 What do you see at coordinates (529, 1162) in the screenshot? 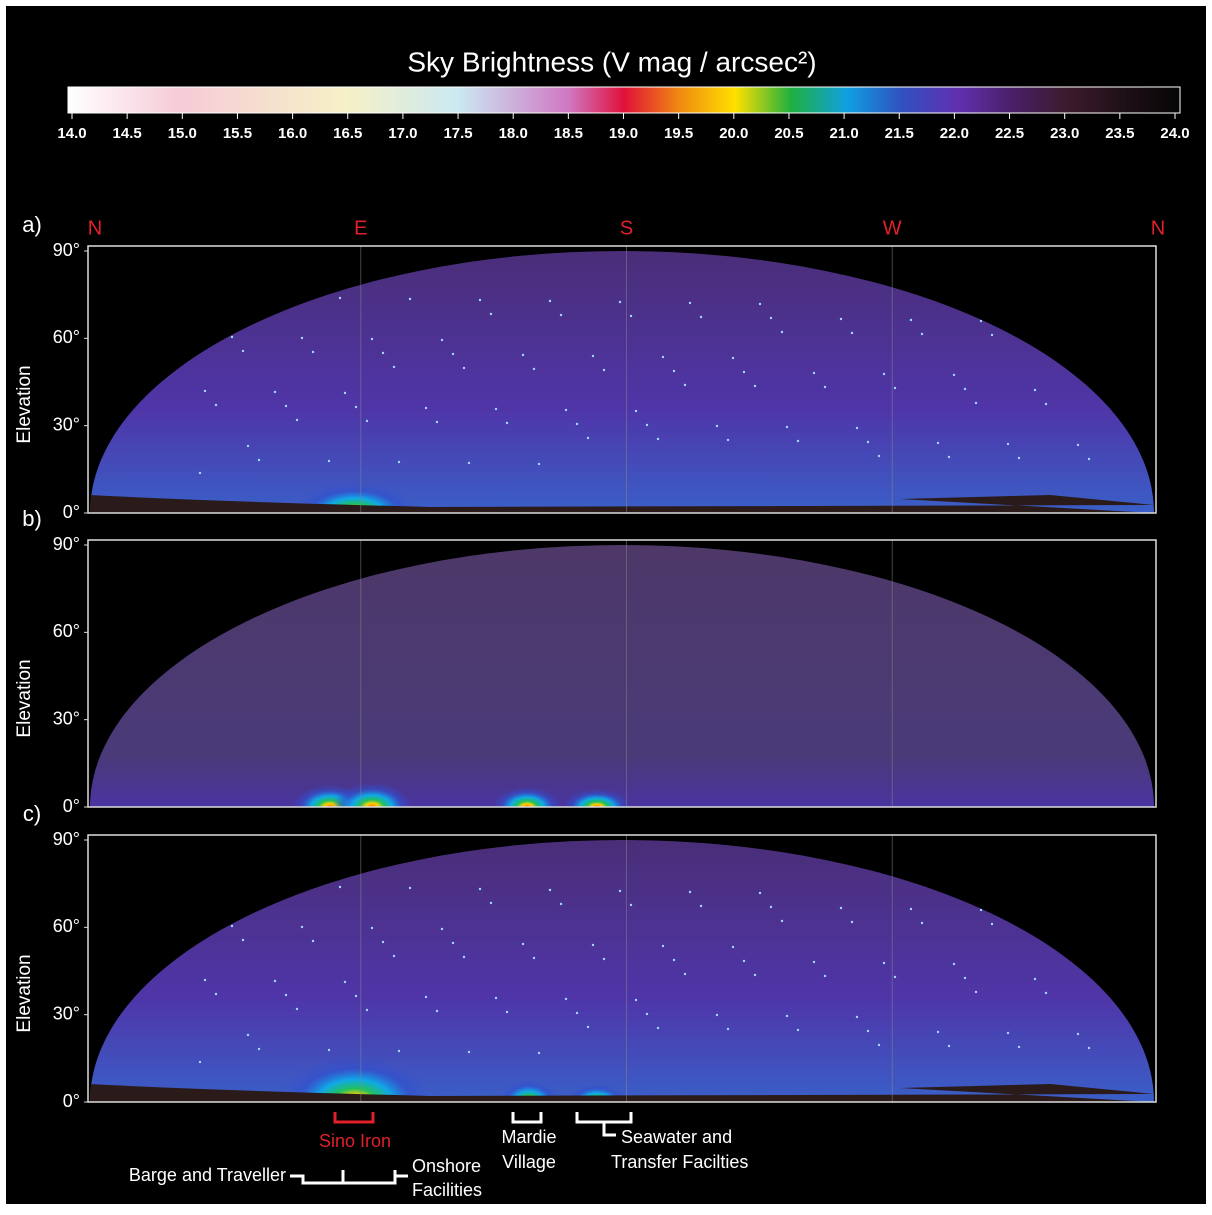
I see `annotation: Village` at bounding box center [529, 1162].